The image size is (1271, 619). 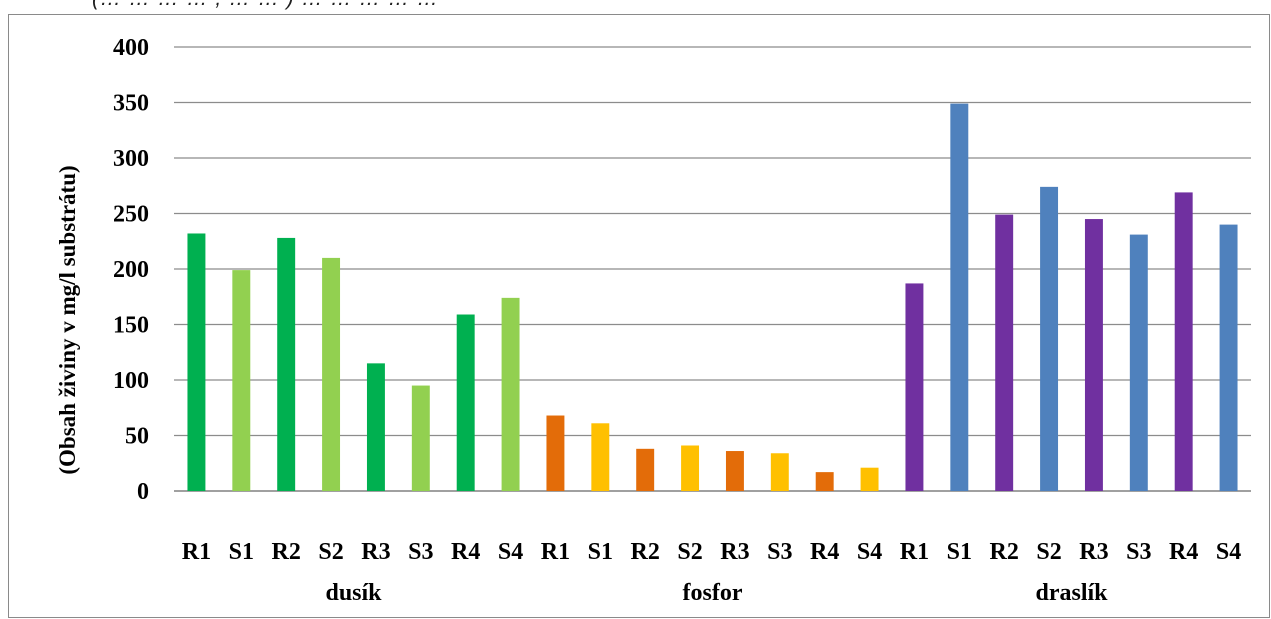 I want to click on y-tick-labels: 0 50 100 150 200 250 300 350 400, so click(x=131, y=270).